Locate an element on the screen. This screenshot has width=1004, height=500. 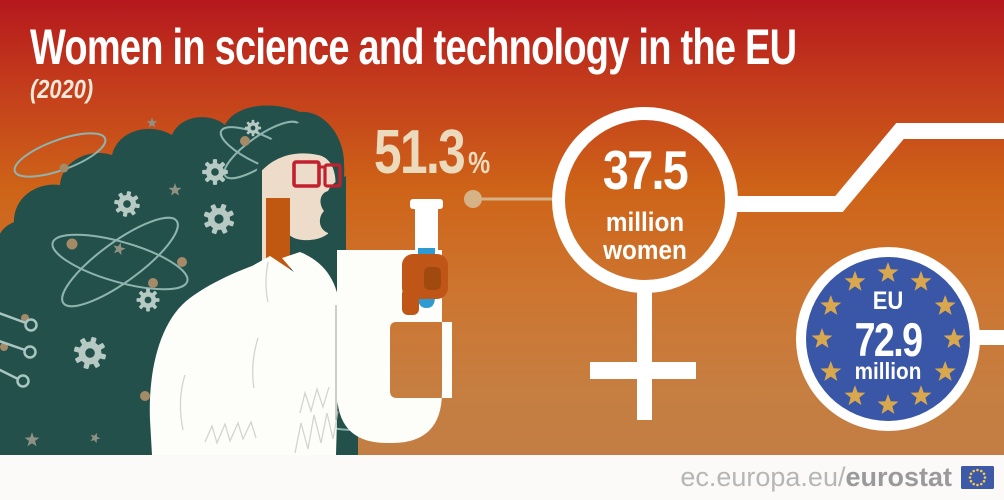
footer-url-eurostat: eurostat is located at coordinates (898, 477).